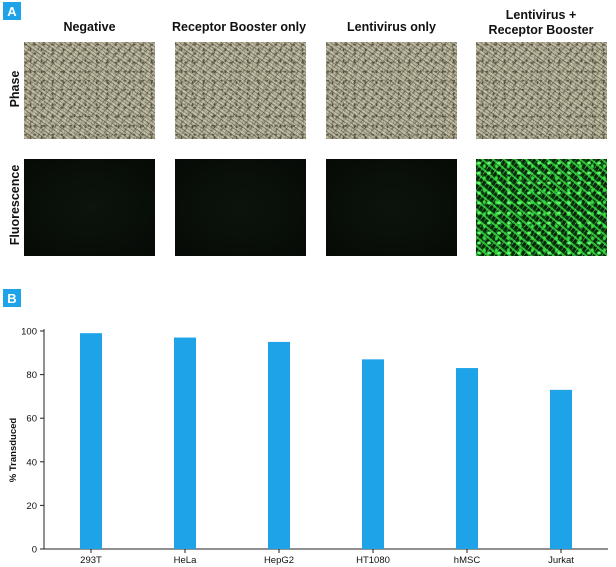  I want to click on fluorescence-image-lentivirus, so click(391, 207).